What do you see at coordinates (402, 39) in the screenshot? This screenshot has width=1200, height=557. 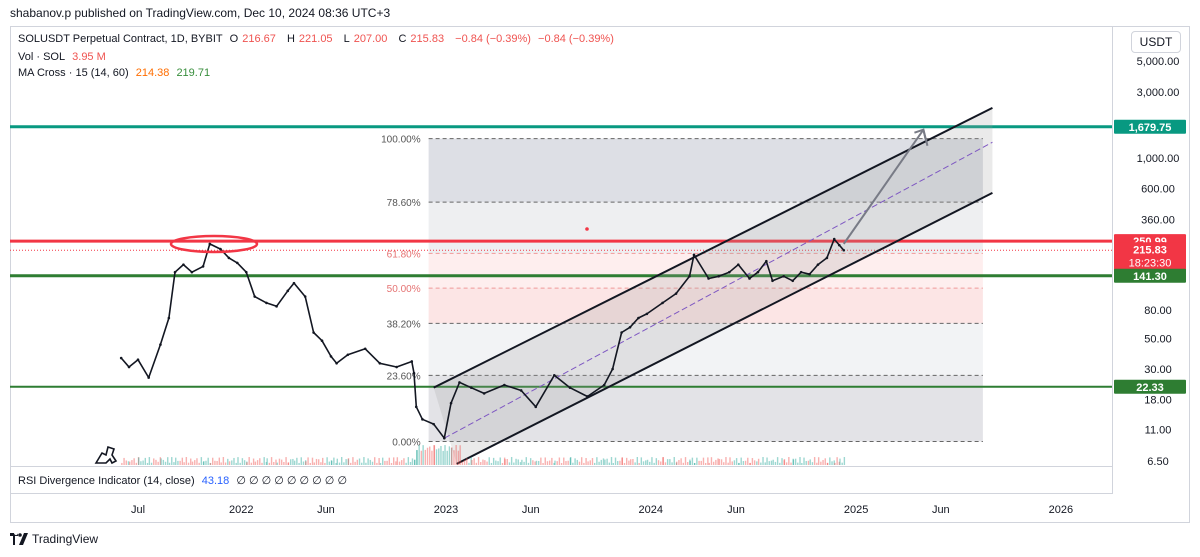 I see `close-label: C` at bounding box center [402, 39].